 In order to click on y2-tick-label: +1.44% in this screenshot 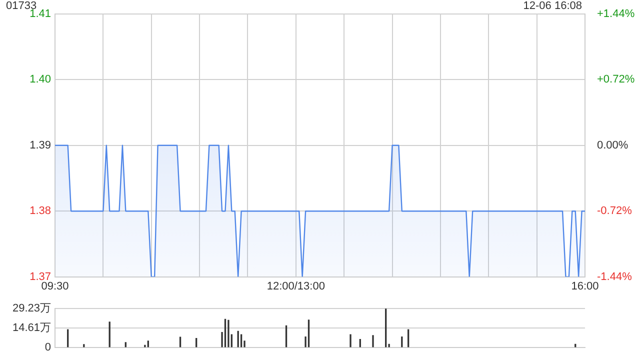, I will do `click(616, 14)`.